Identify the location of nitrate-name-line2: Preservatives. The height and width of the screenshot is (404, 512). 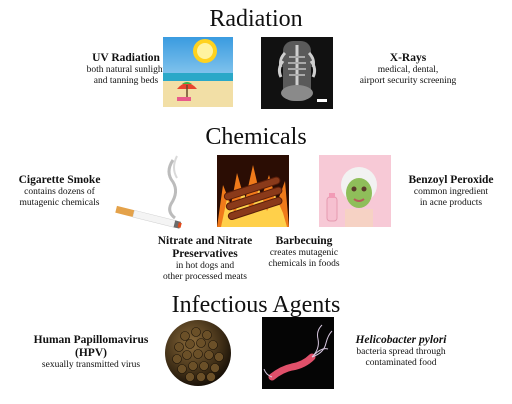
(205, 254).